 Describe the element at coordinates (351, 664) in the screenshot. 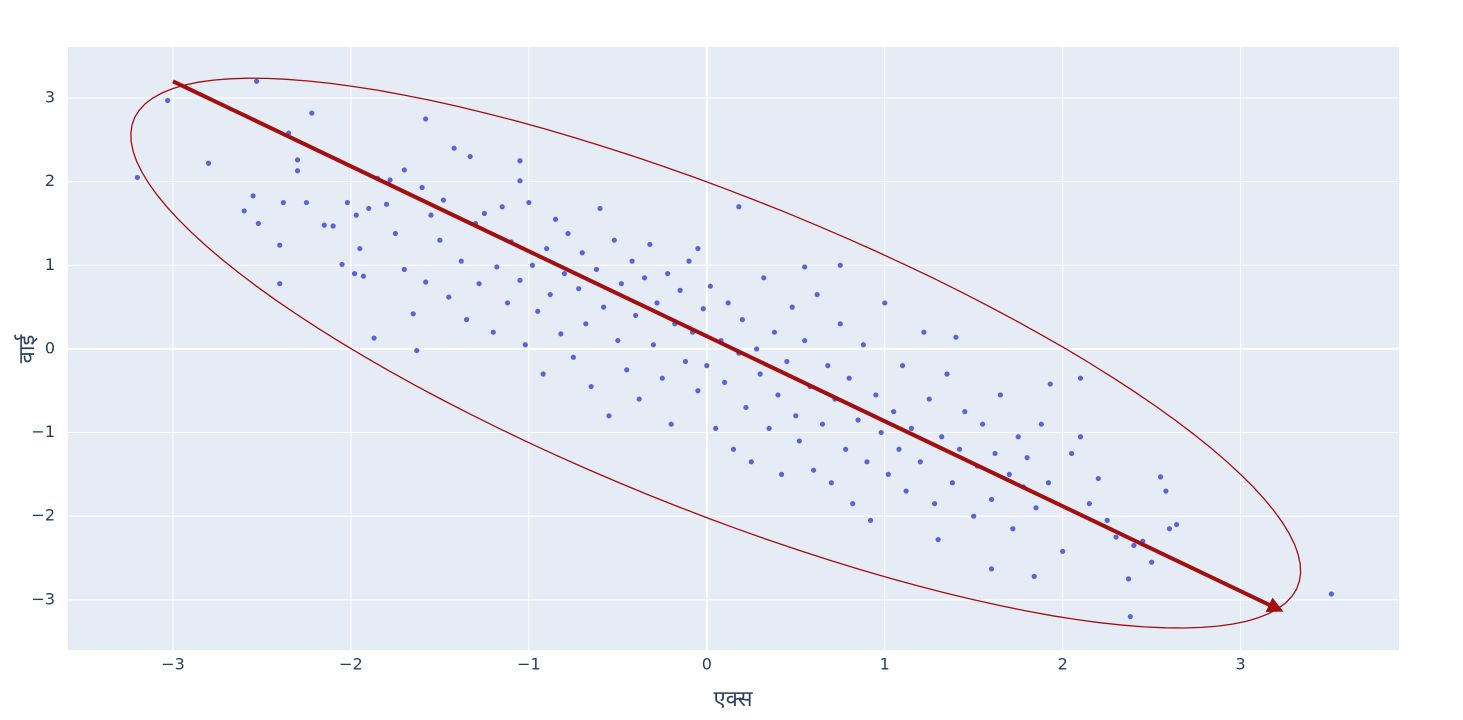

I see `x-tick-label: −2` at that location.